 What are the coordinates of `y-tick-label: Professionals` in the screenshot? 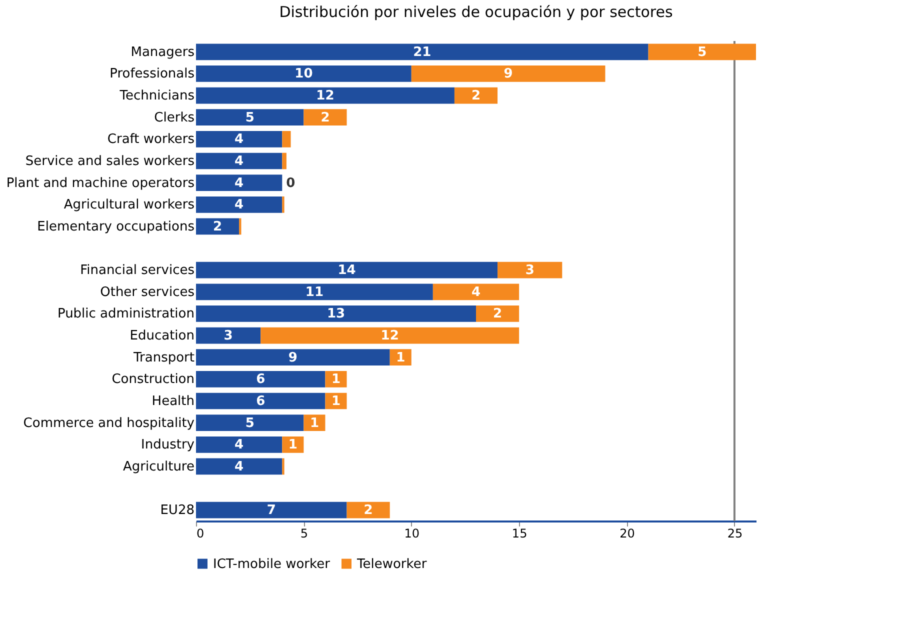 It's located at (152, 74).